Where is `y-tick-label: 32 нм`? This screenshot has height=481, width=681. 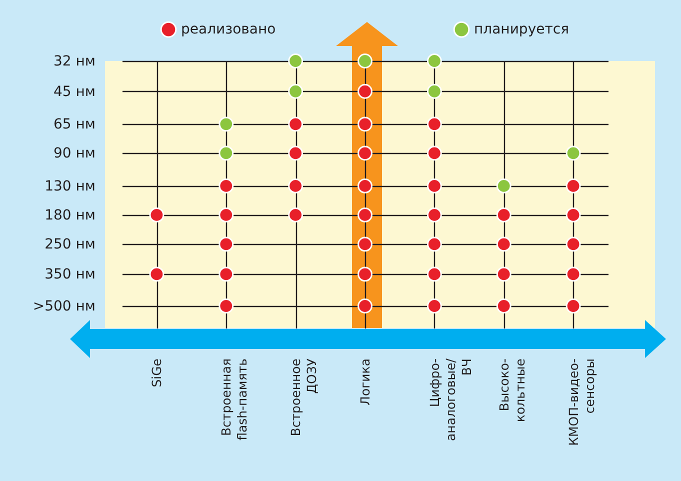 y-tick-label: 32 нм is located at coordinates (75, 62).